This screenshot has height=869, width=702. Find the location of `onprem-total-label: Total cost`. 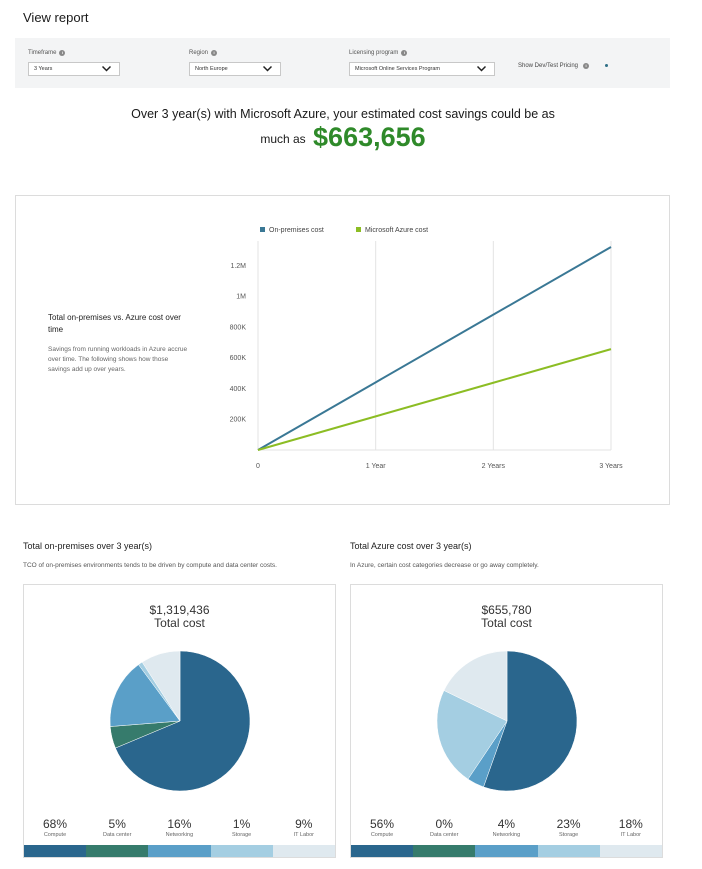

onprem-total-label: Total cost is located at coordinates (179, 623).